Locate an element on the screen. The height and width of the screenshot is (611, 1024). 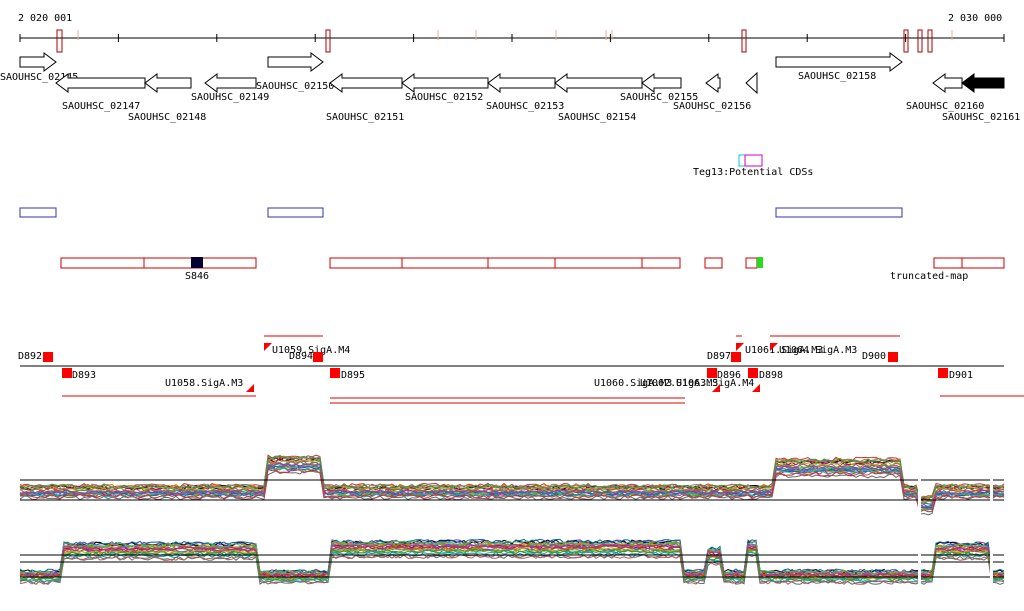
gene-label: SAOUHSC_02148 is located at coordinates (167, 117).